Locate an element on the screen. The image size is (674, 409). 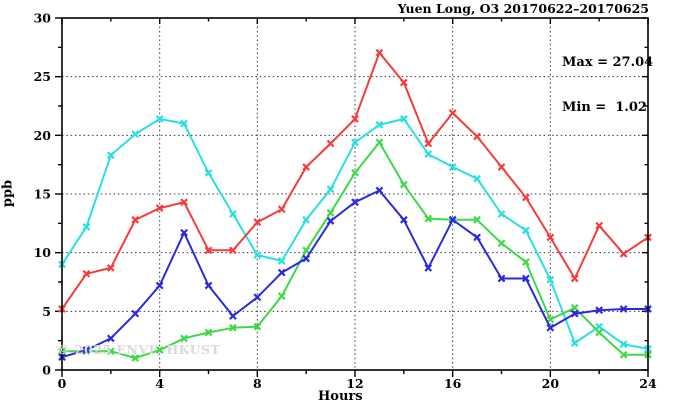
y-tick-label: 20 is located at coordinates (43, 135).